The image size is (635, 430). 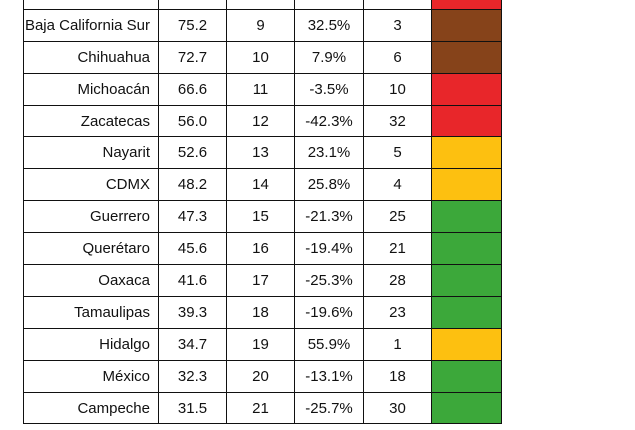 I want to click on rank-cell: 17, so click(x=260, y=280).